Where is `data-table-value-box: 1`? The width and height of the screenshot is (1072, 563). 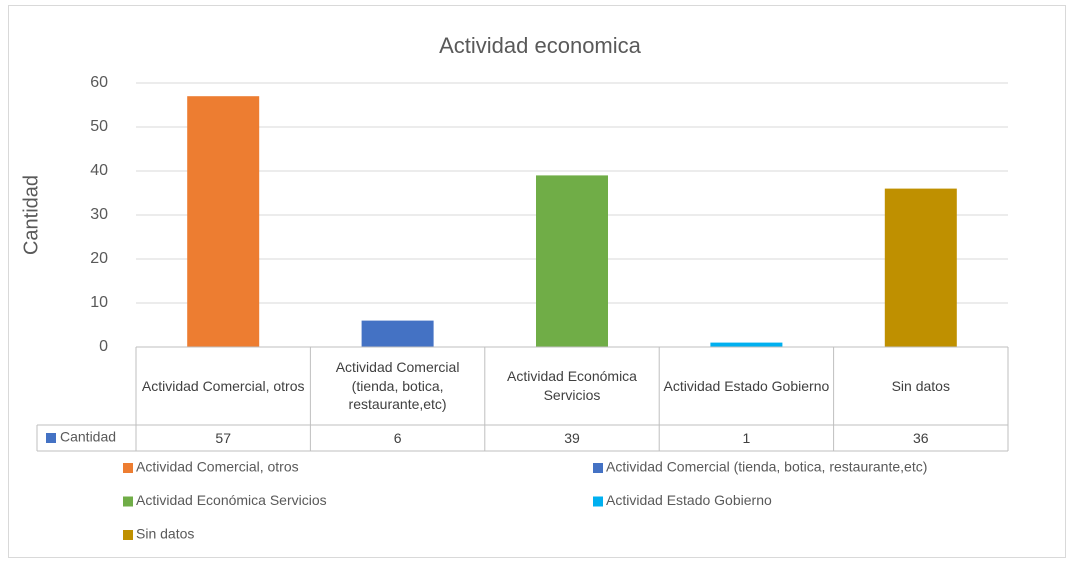
data-table-value-box: 1 is located at coordinates (746, 437).